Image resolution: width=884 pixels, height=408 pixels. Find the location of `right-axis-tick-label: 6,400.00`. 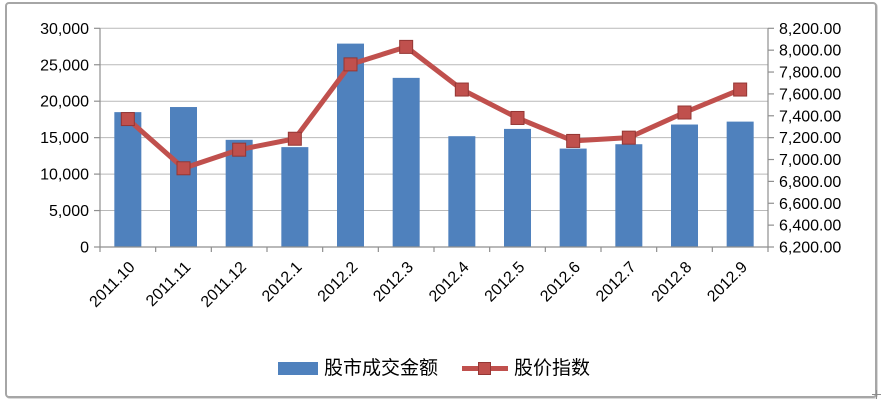

right-axis-tick-label: 6,400.00 is located at coordinates (810, 226).